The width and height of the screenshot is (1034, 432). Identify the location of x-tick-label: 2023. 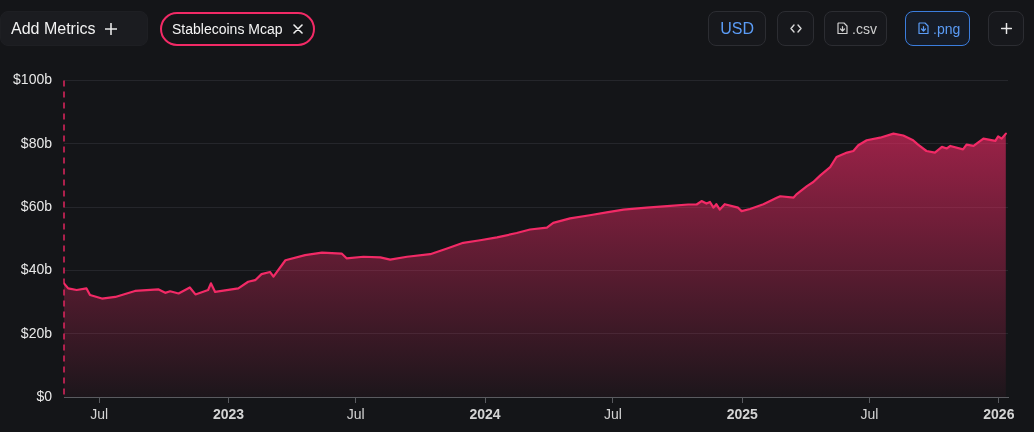
(228, 414).